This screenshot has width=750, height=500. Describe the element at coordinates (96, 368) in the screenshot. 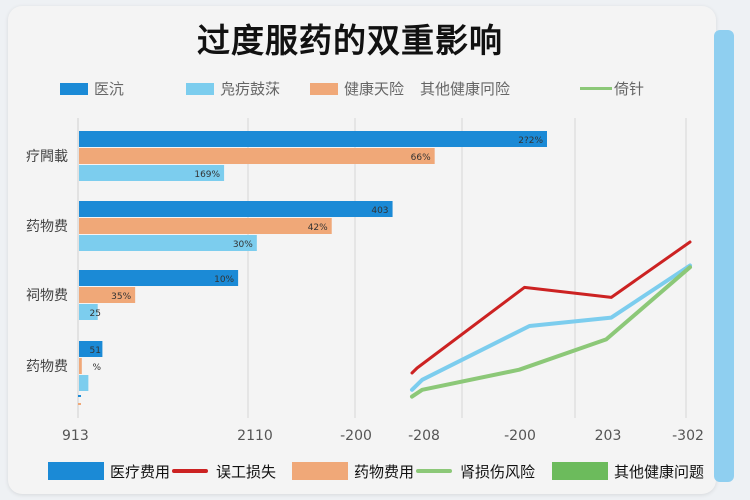

I see `bar-label-s1-c3: %` at that location.